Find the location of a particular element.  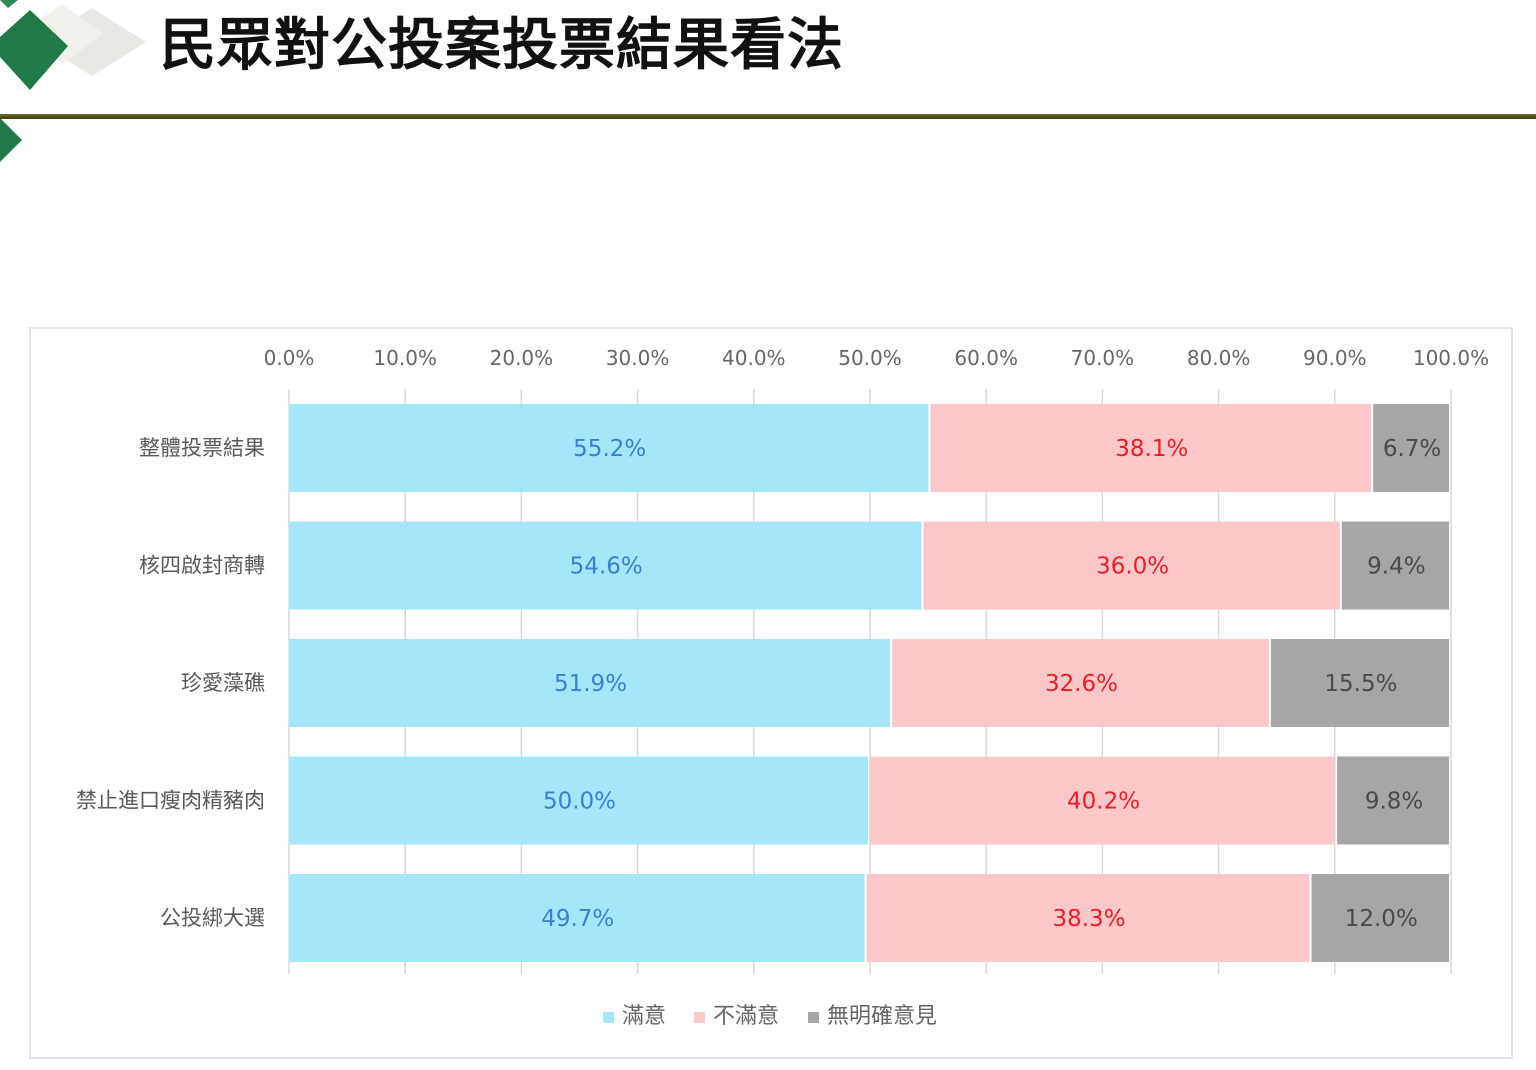

data-label: 51.9% is located at coordinates (590, 684).